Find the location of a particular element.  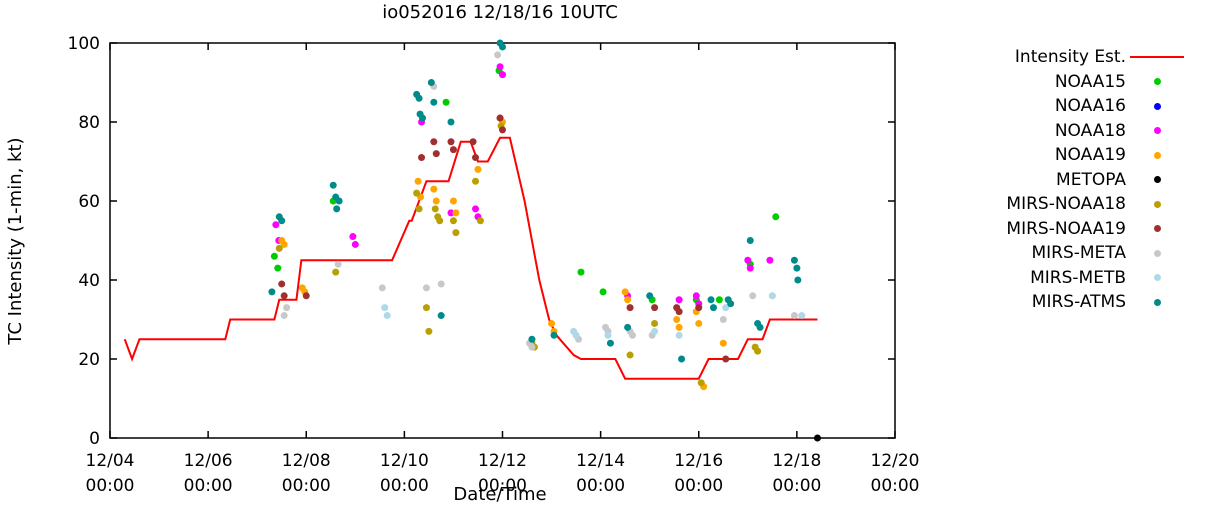

y-tick-label: 80 is located at coordinates (89, 123).